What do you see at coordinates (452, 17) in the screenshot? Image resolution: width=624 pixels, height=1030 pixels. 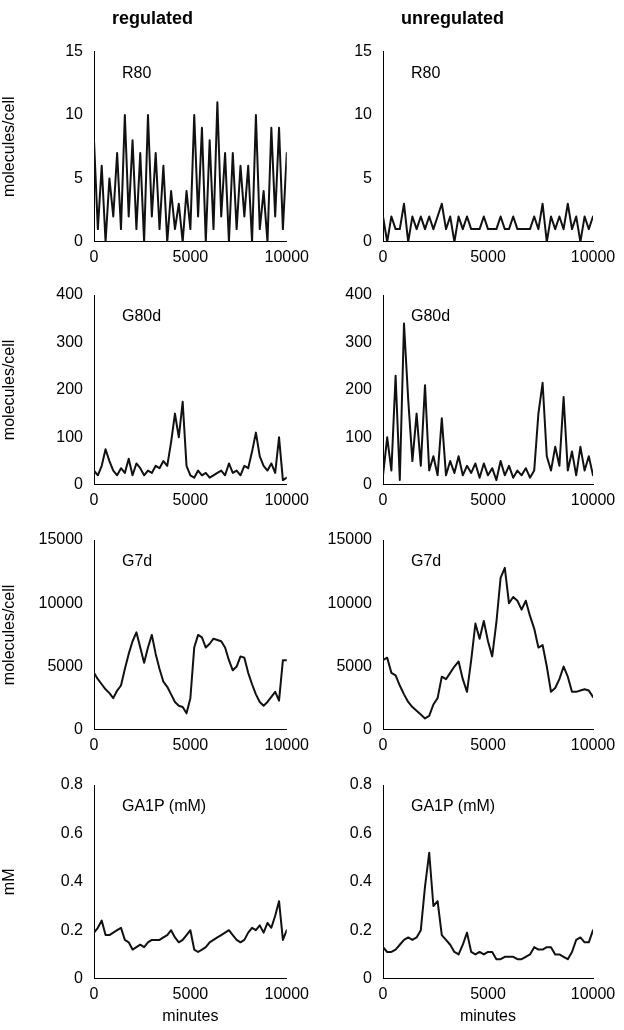 I see `chart-title: unregulated` at bounding box center [452, 17].